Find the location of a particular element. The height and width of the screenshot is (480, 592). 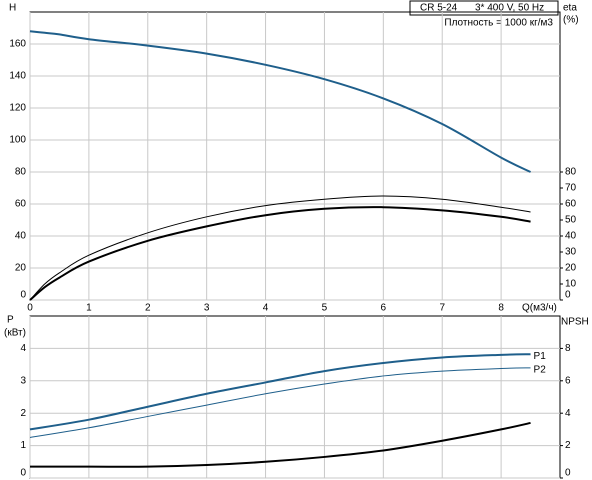

y2-tick-label: 6 is located at coordinates (568, 380).